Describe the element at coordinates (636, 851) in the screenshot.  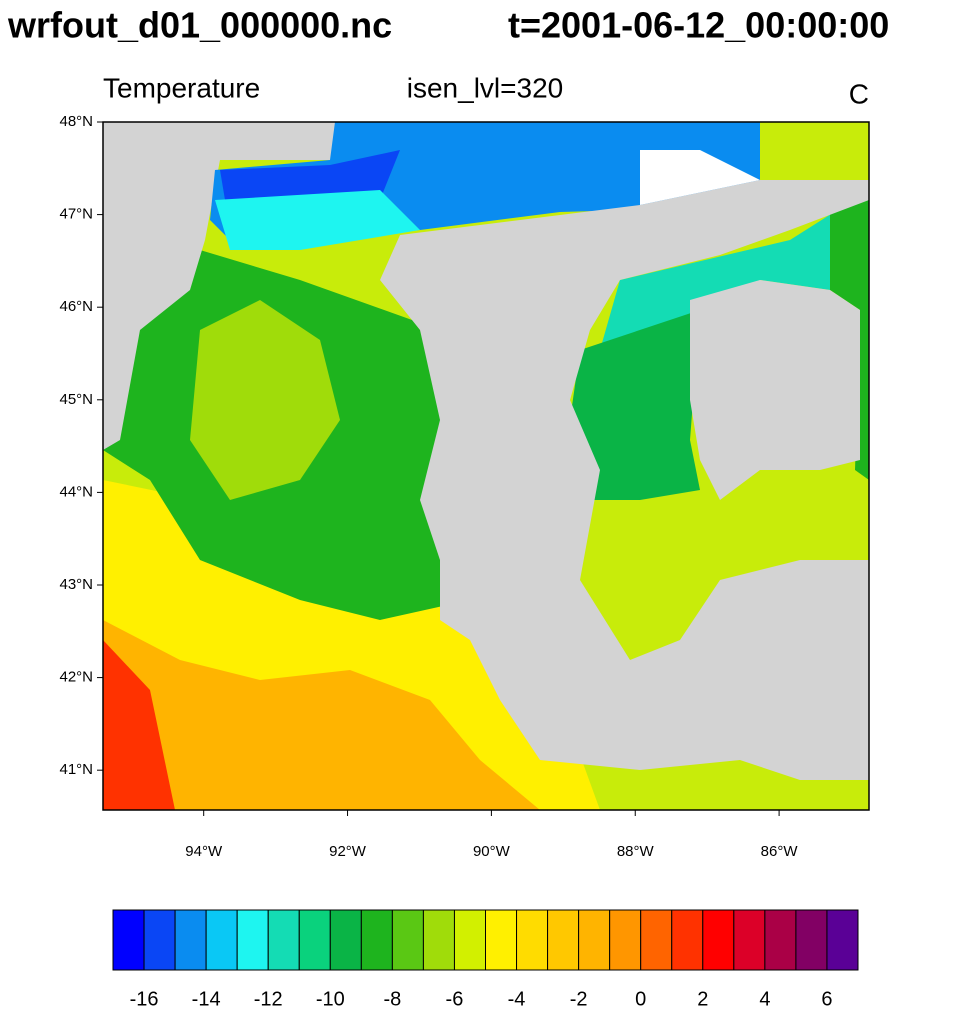
I see `x-tick-label: 88°W` at that location.